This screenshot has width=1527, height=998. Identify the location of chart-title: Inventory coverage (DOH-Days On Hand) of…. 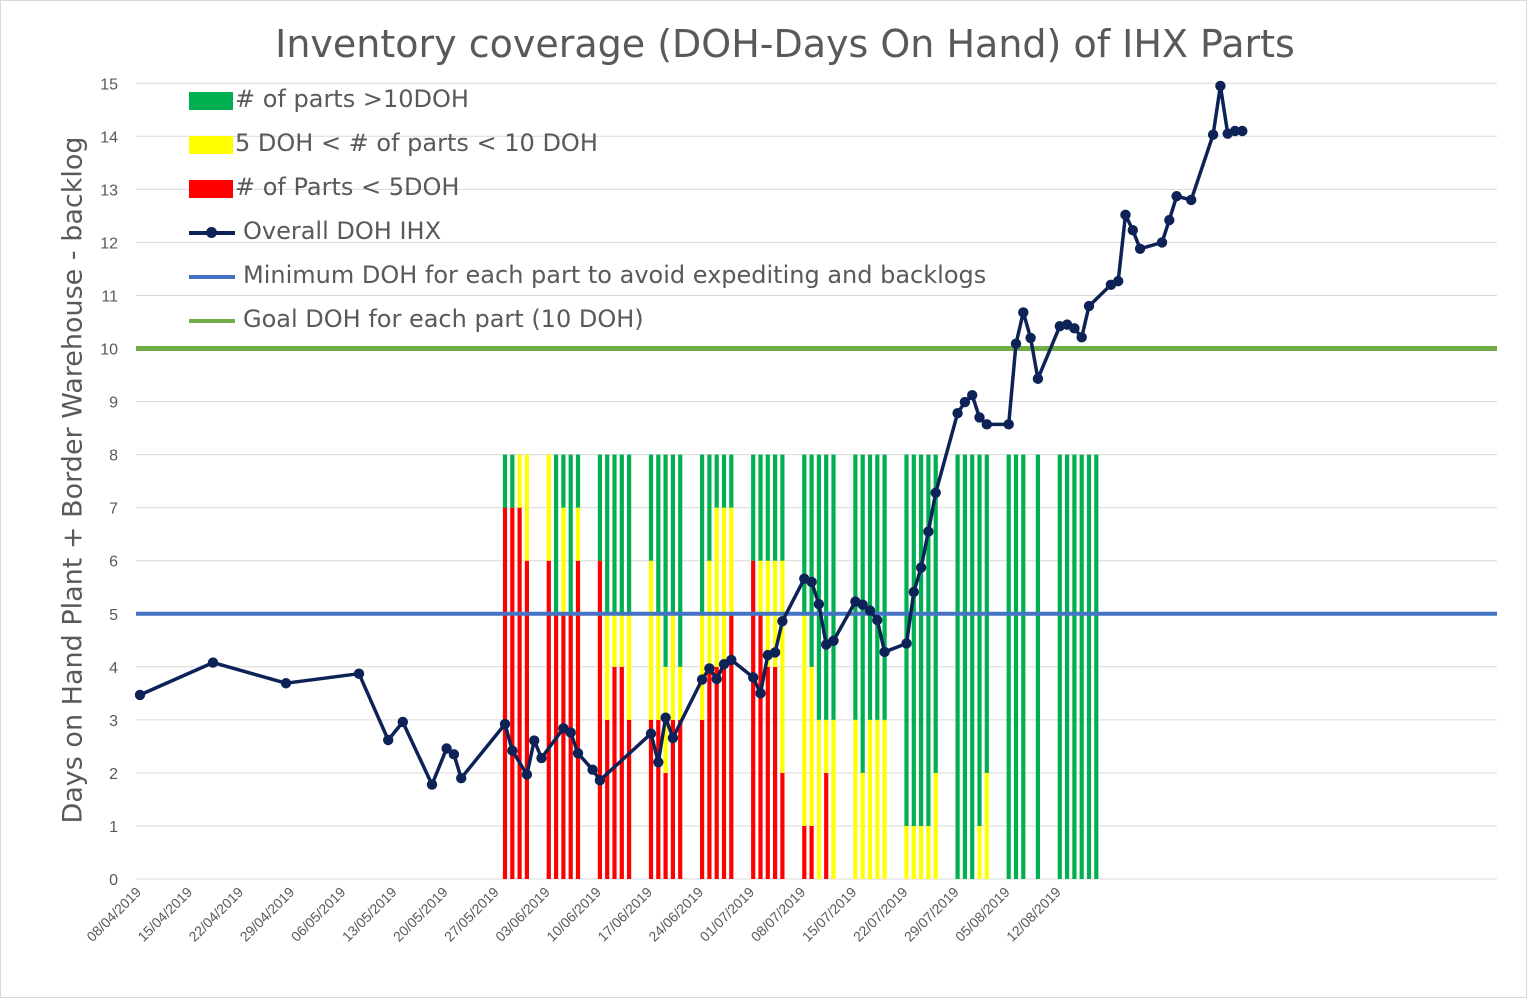
(785, 44).